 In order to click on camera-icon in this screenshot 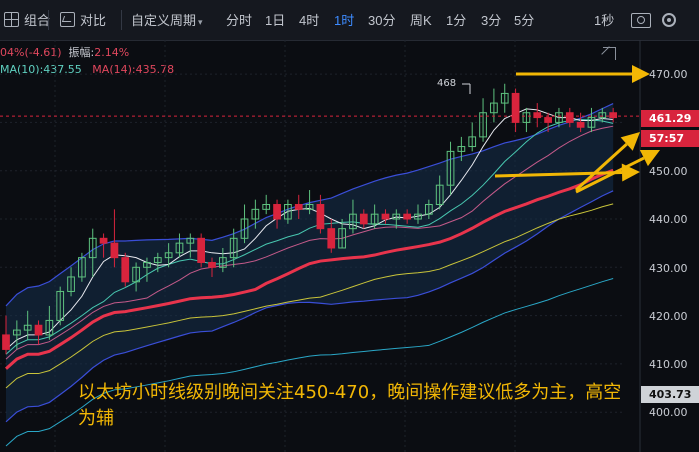, I will do `click(641, 20)`.